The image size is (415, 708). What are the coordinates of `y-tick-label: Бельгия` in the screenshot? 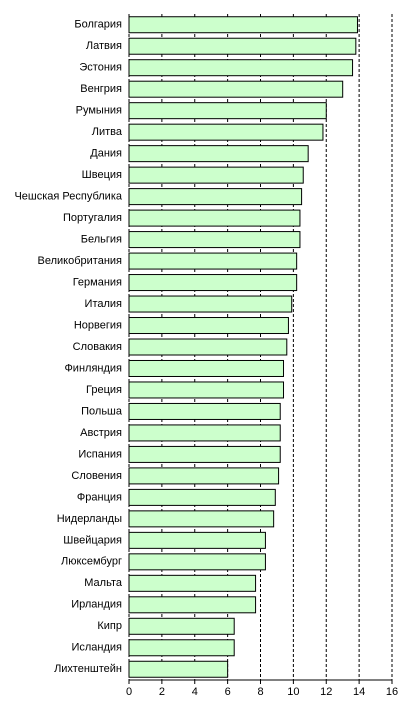 It's located at (101, 239).